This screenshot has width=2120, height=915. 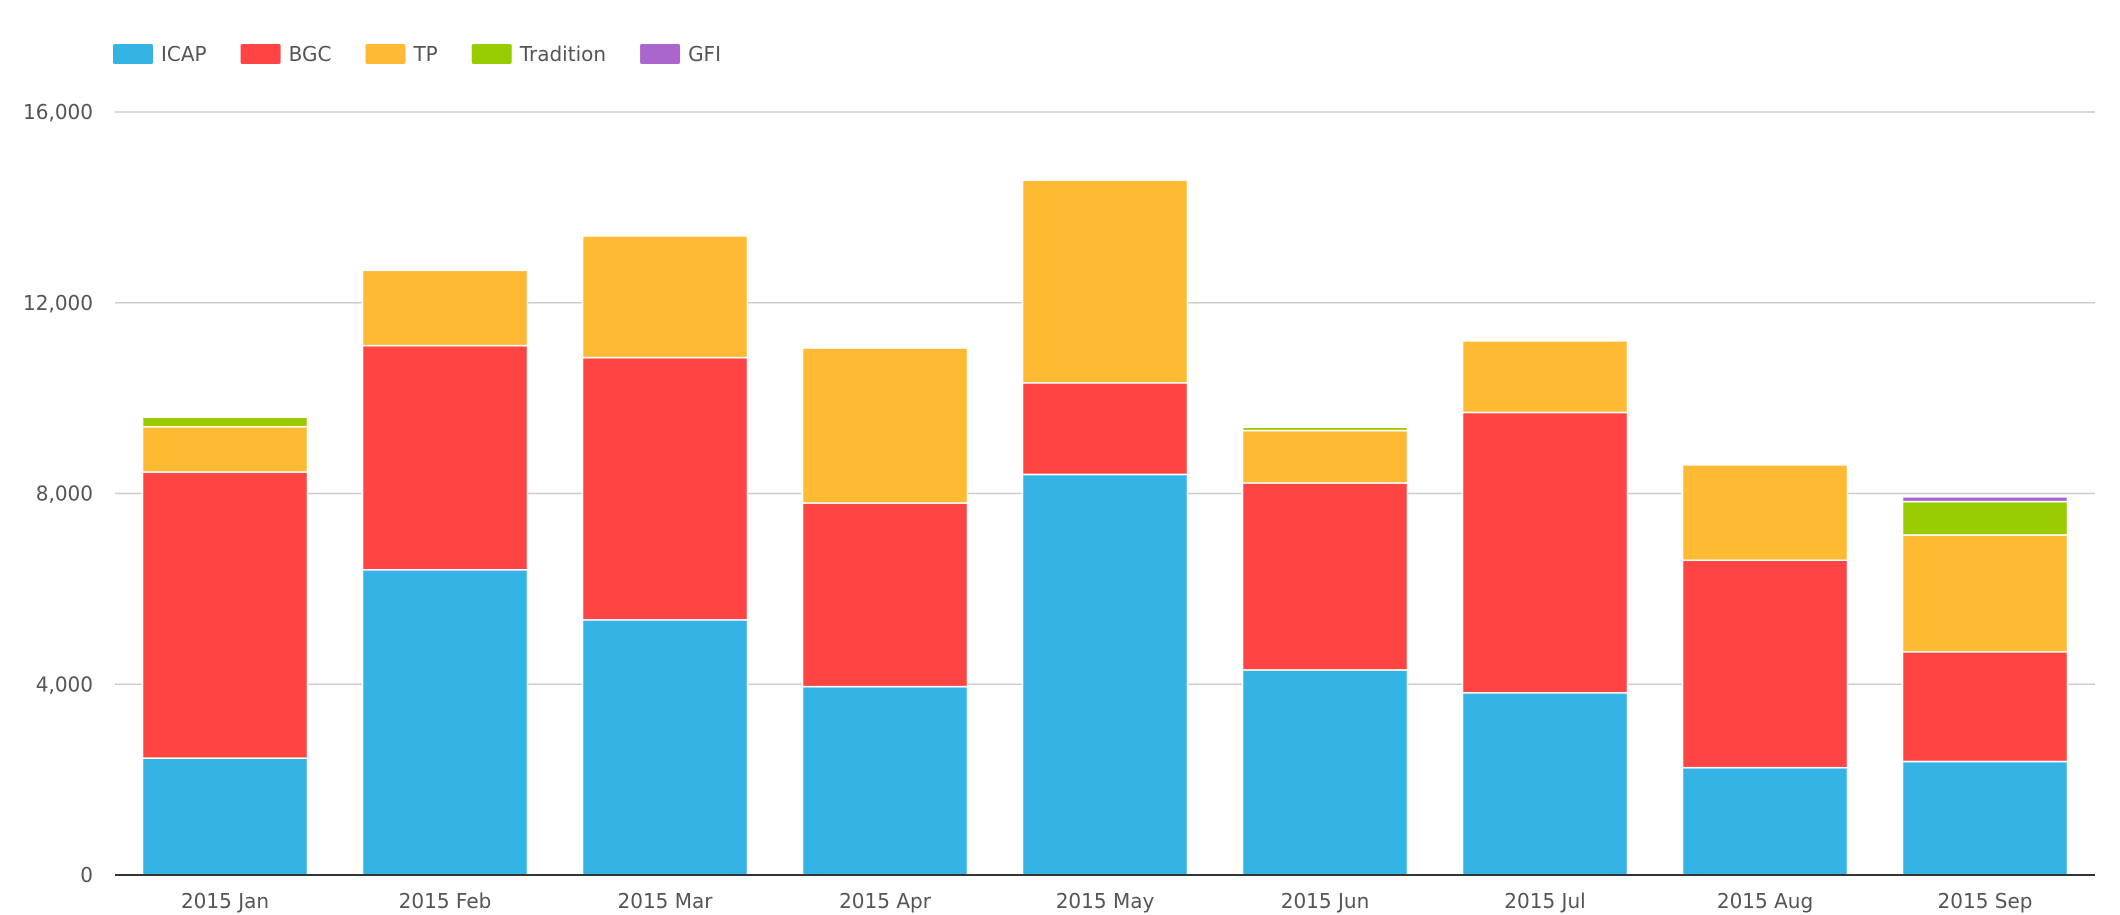 I want to click on y-tick-label: 12,000, so click(x=58, y=303).